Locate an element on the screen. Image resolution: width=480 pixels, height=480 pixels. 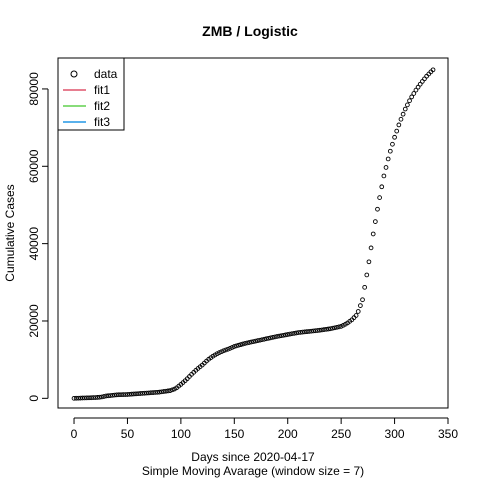
x-tick-label: 200 is located at coordinates (288, 434).